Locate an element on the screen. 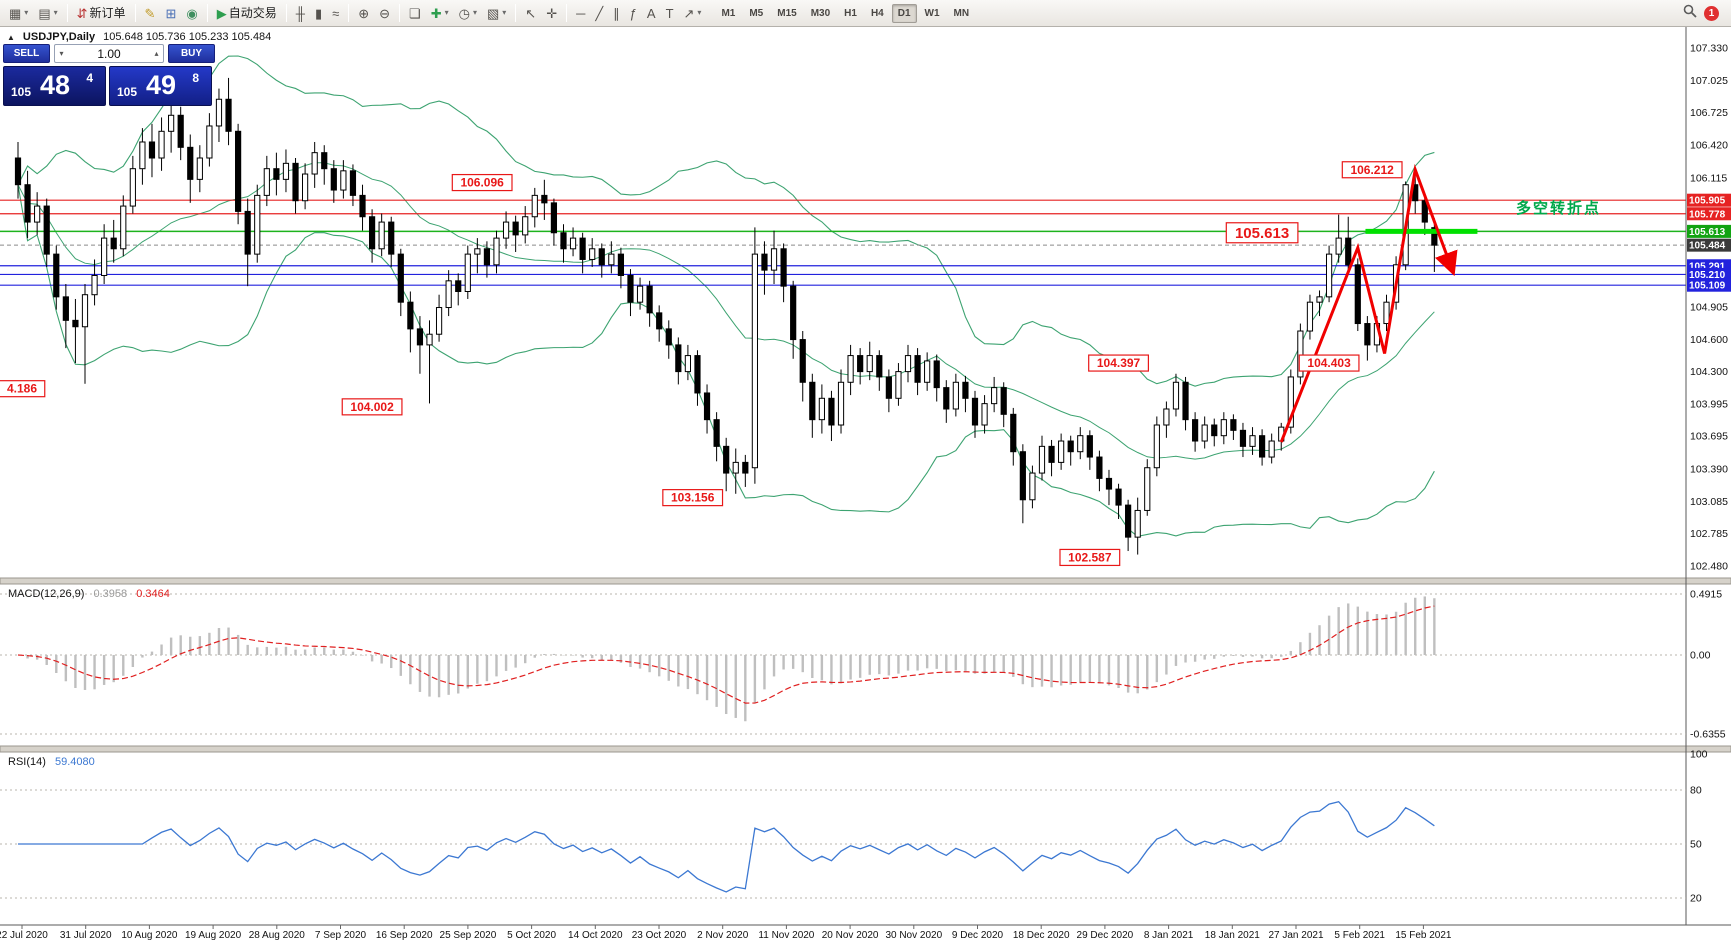  timeframe-m30-button: M30 is located at coordinates (820, 13).